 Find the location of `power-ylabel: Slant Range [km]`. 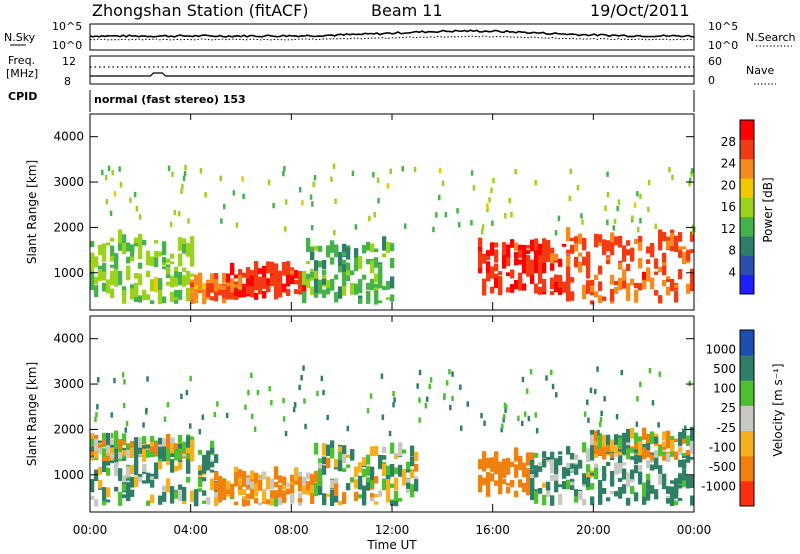

power-ylabel: Slant Range [km] is located at coordinates (32, 212).